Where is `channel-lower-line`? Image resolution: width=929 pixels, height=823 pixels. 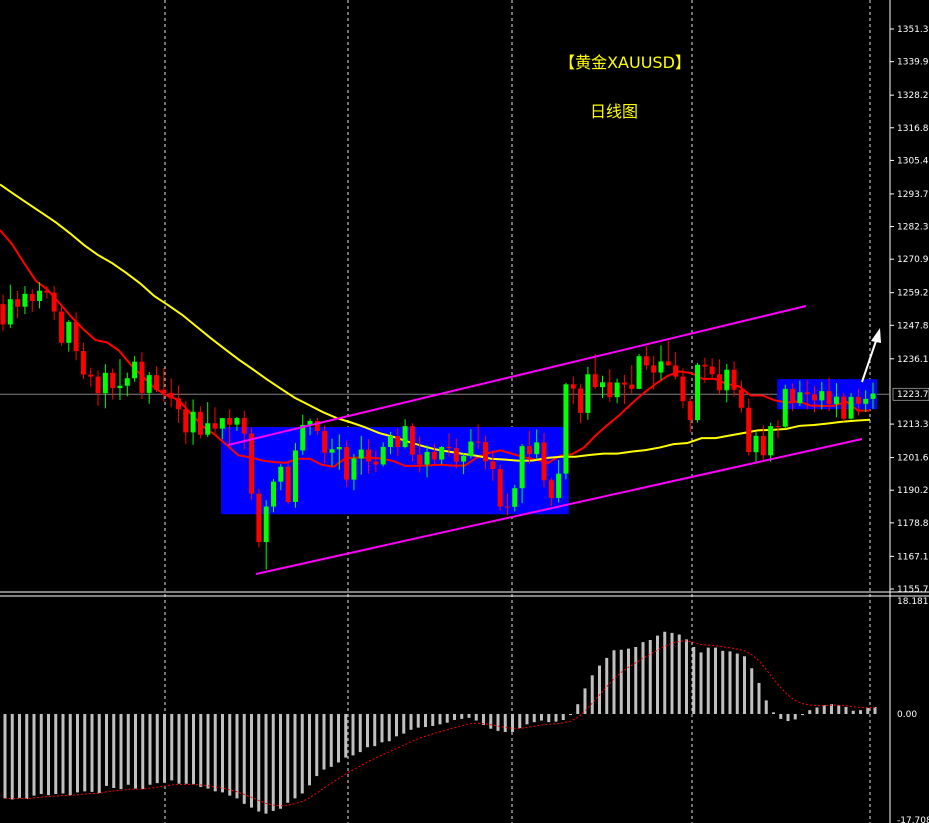
channel-lower-line is located at coordinates (559, 506).